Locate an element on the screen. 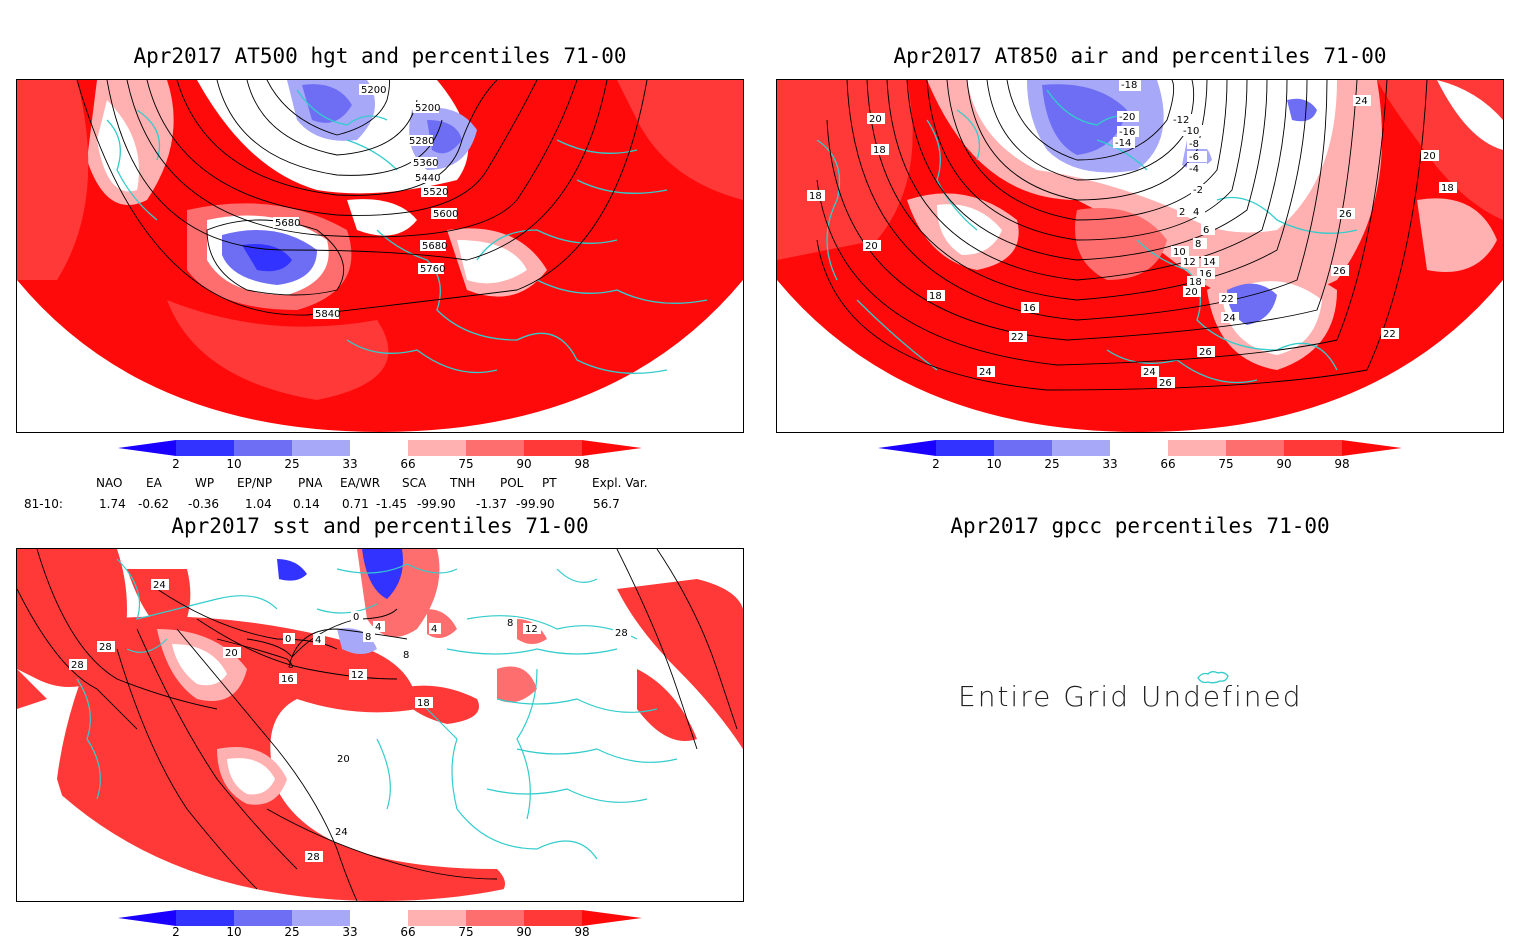 Image resolution: width=1520 pixels, height=940 pixels. p2-contour-label-39: 24 is located at coordinates (985, 372).